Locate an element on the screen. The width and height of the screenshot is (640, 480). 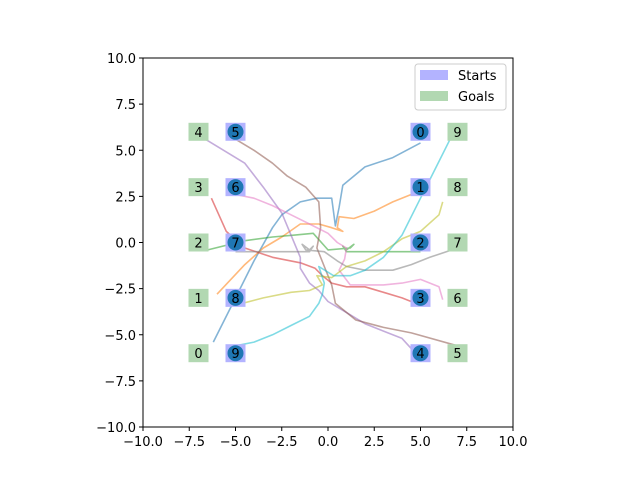
y-tick-label: −2.5 is located at coordinates (120, 290).